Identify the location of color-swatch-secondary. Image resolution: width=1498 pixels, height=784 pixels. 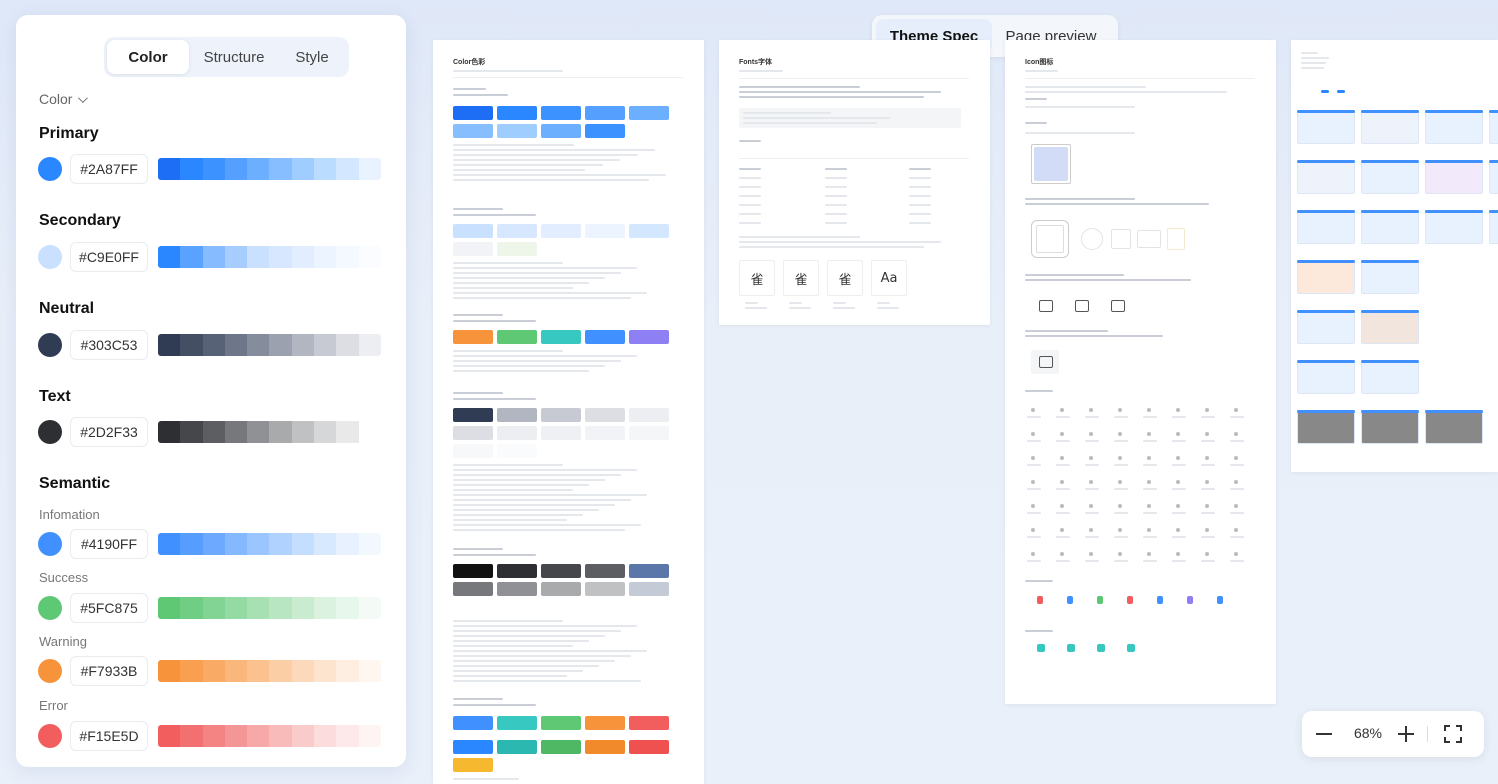
(50, 257).